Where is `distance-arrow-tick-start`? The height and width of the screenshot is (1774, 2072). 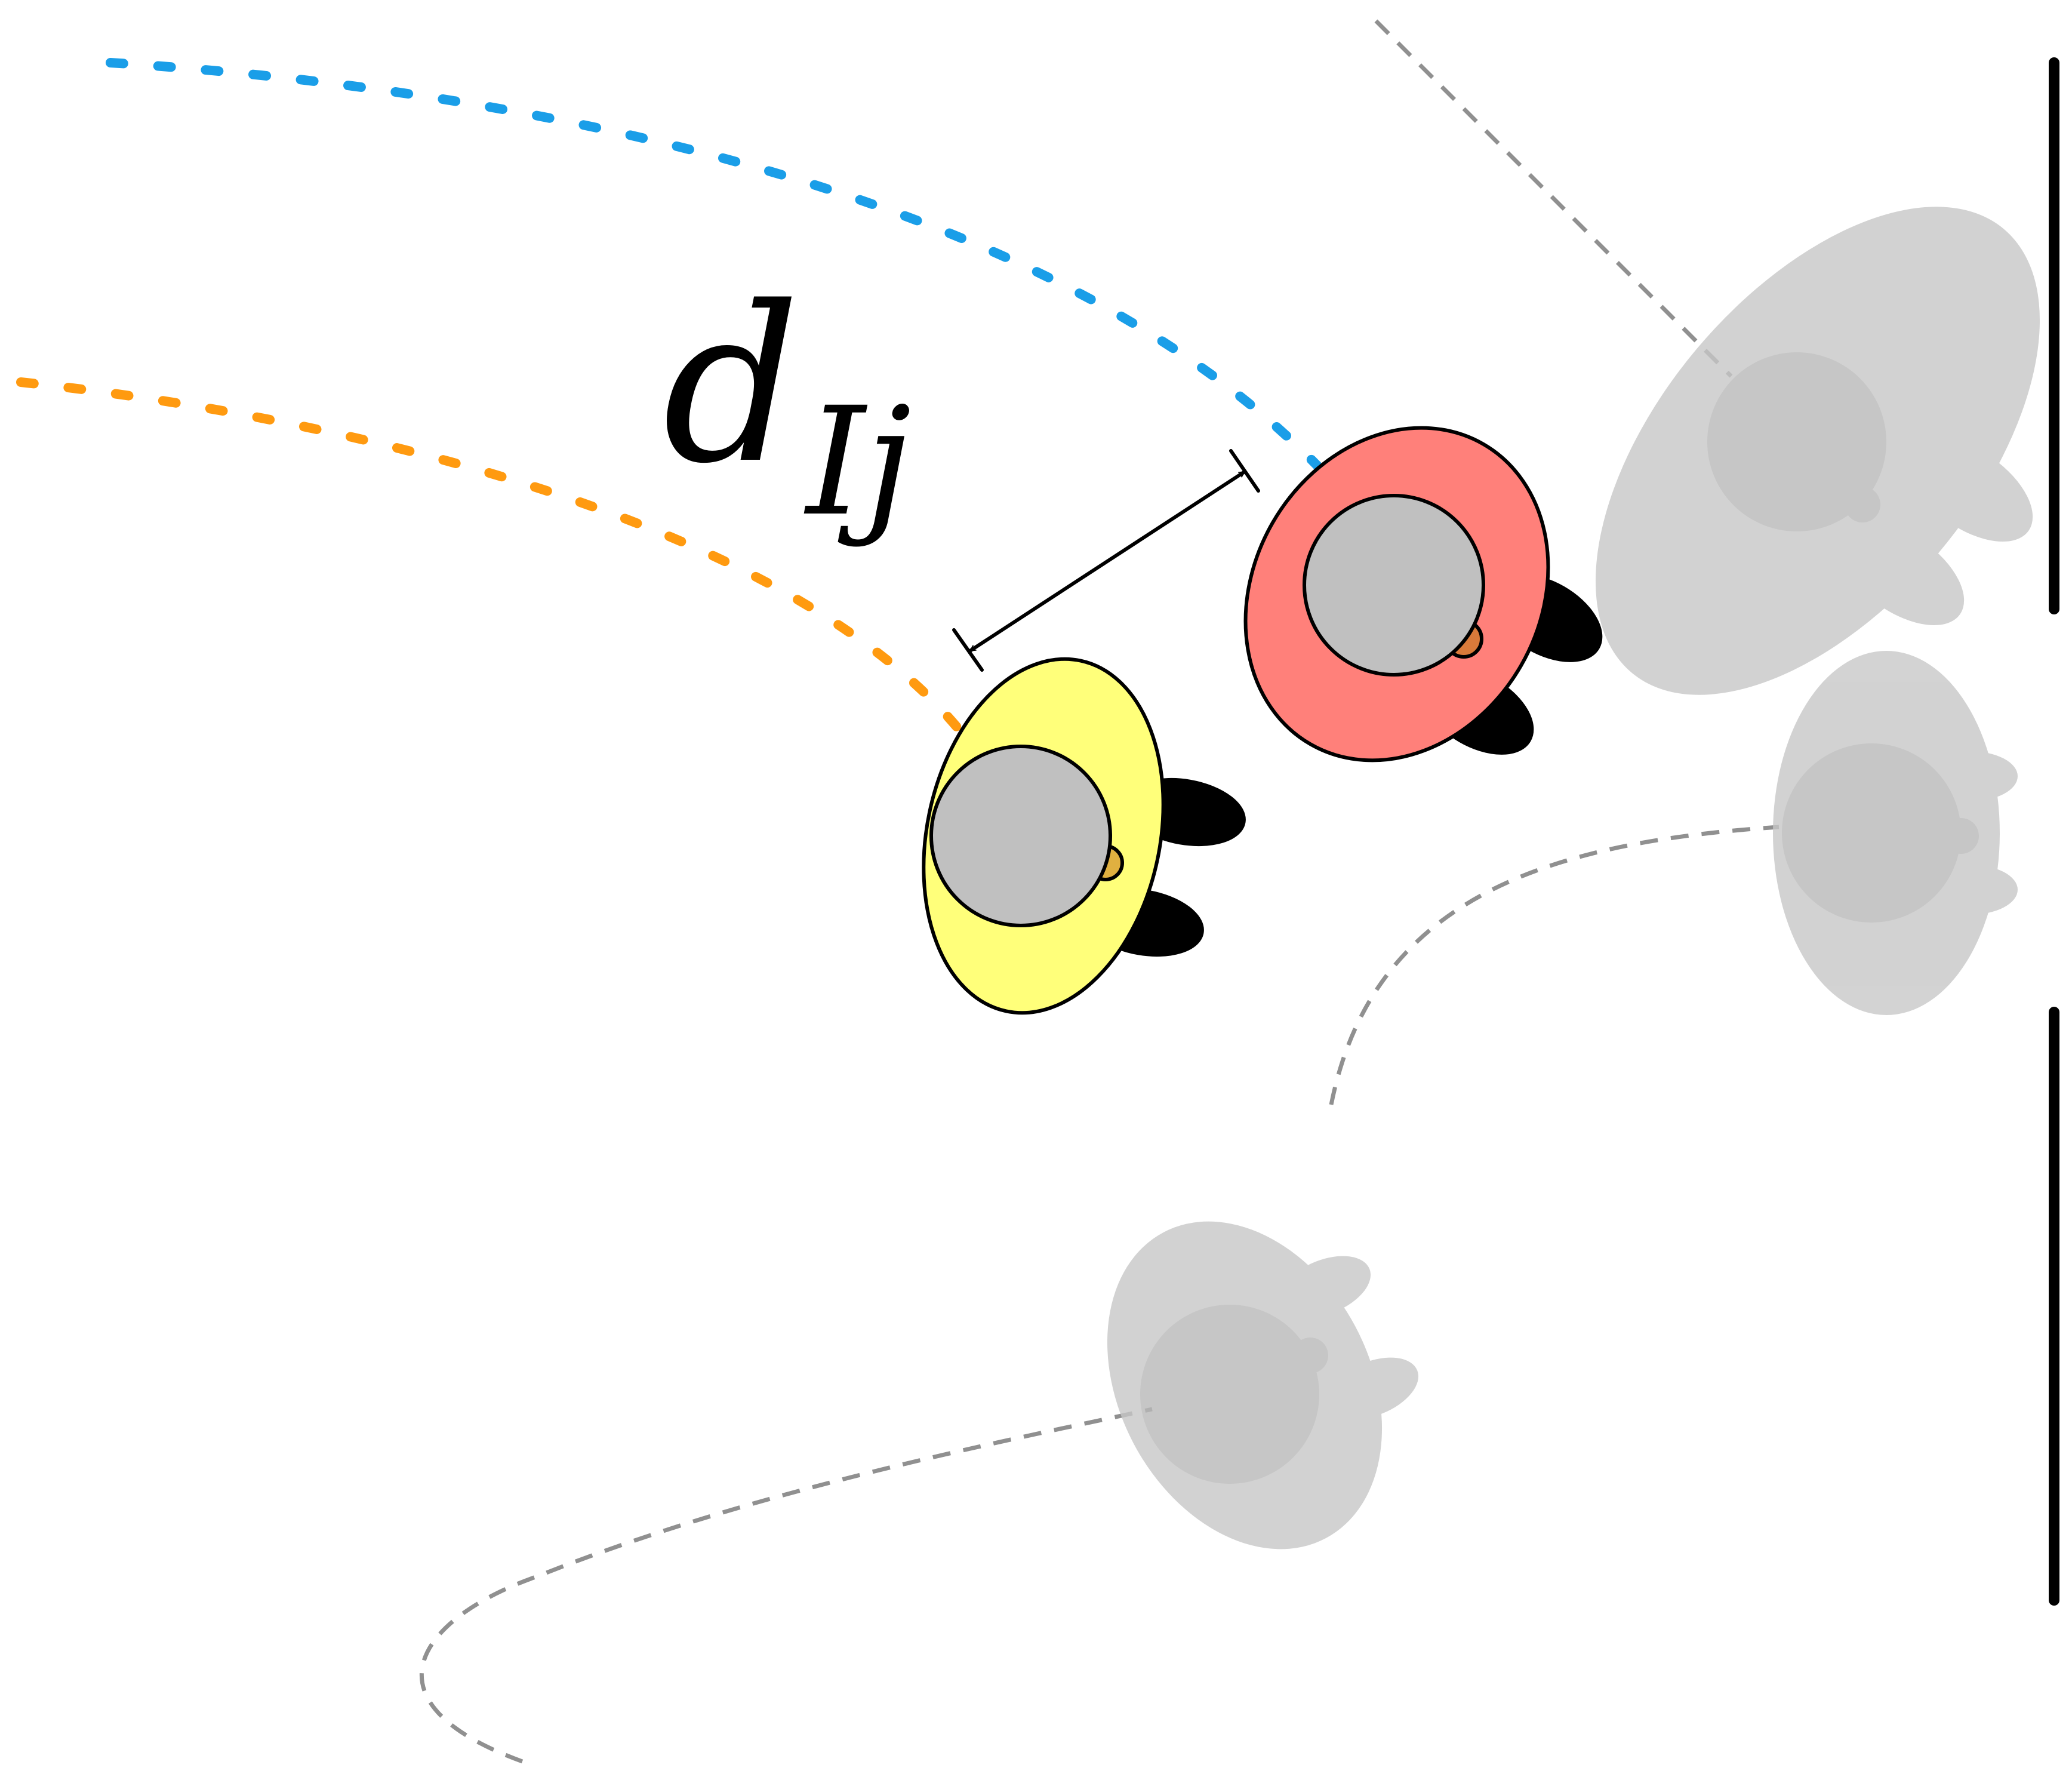
distance-arrow-tick-start is located at coordinates (968, 650).